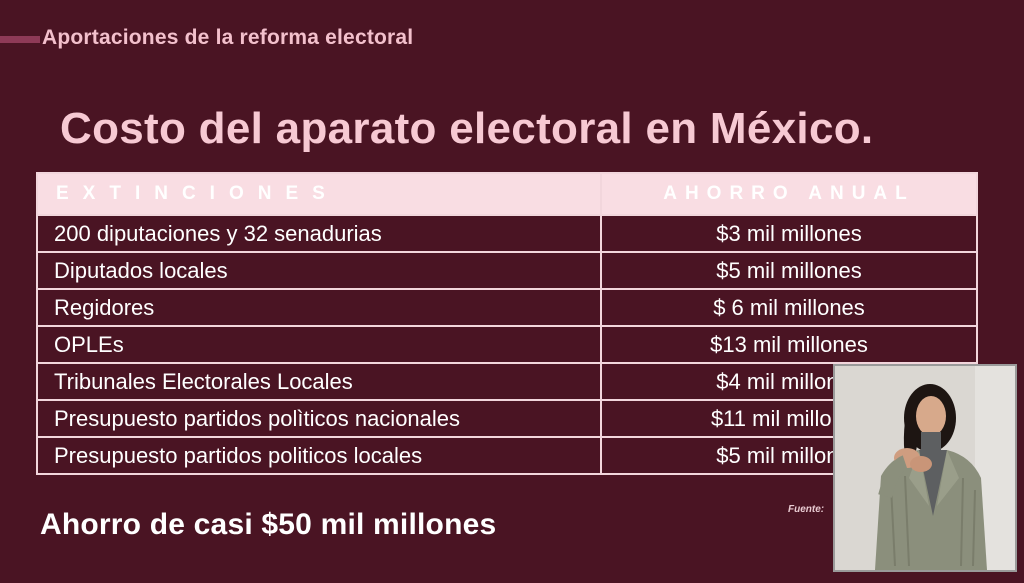 This screenshot has height=583, width=1024. I want to click on row-amount: $5 mil millones, so click(789, 270).